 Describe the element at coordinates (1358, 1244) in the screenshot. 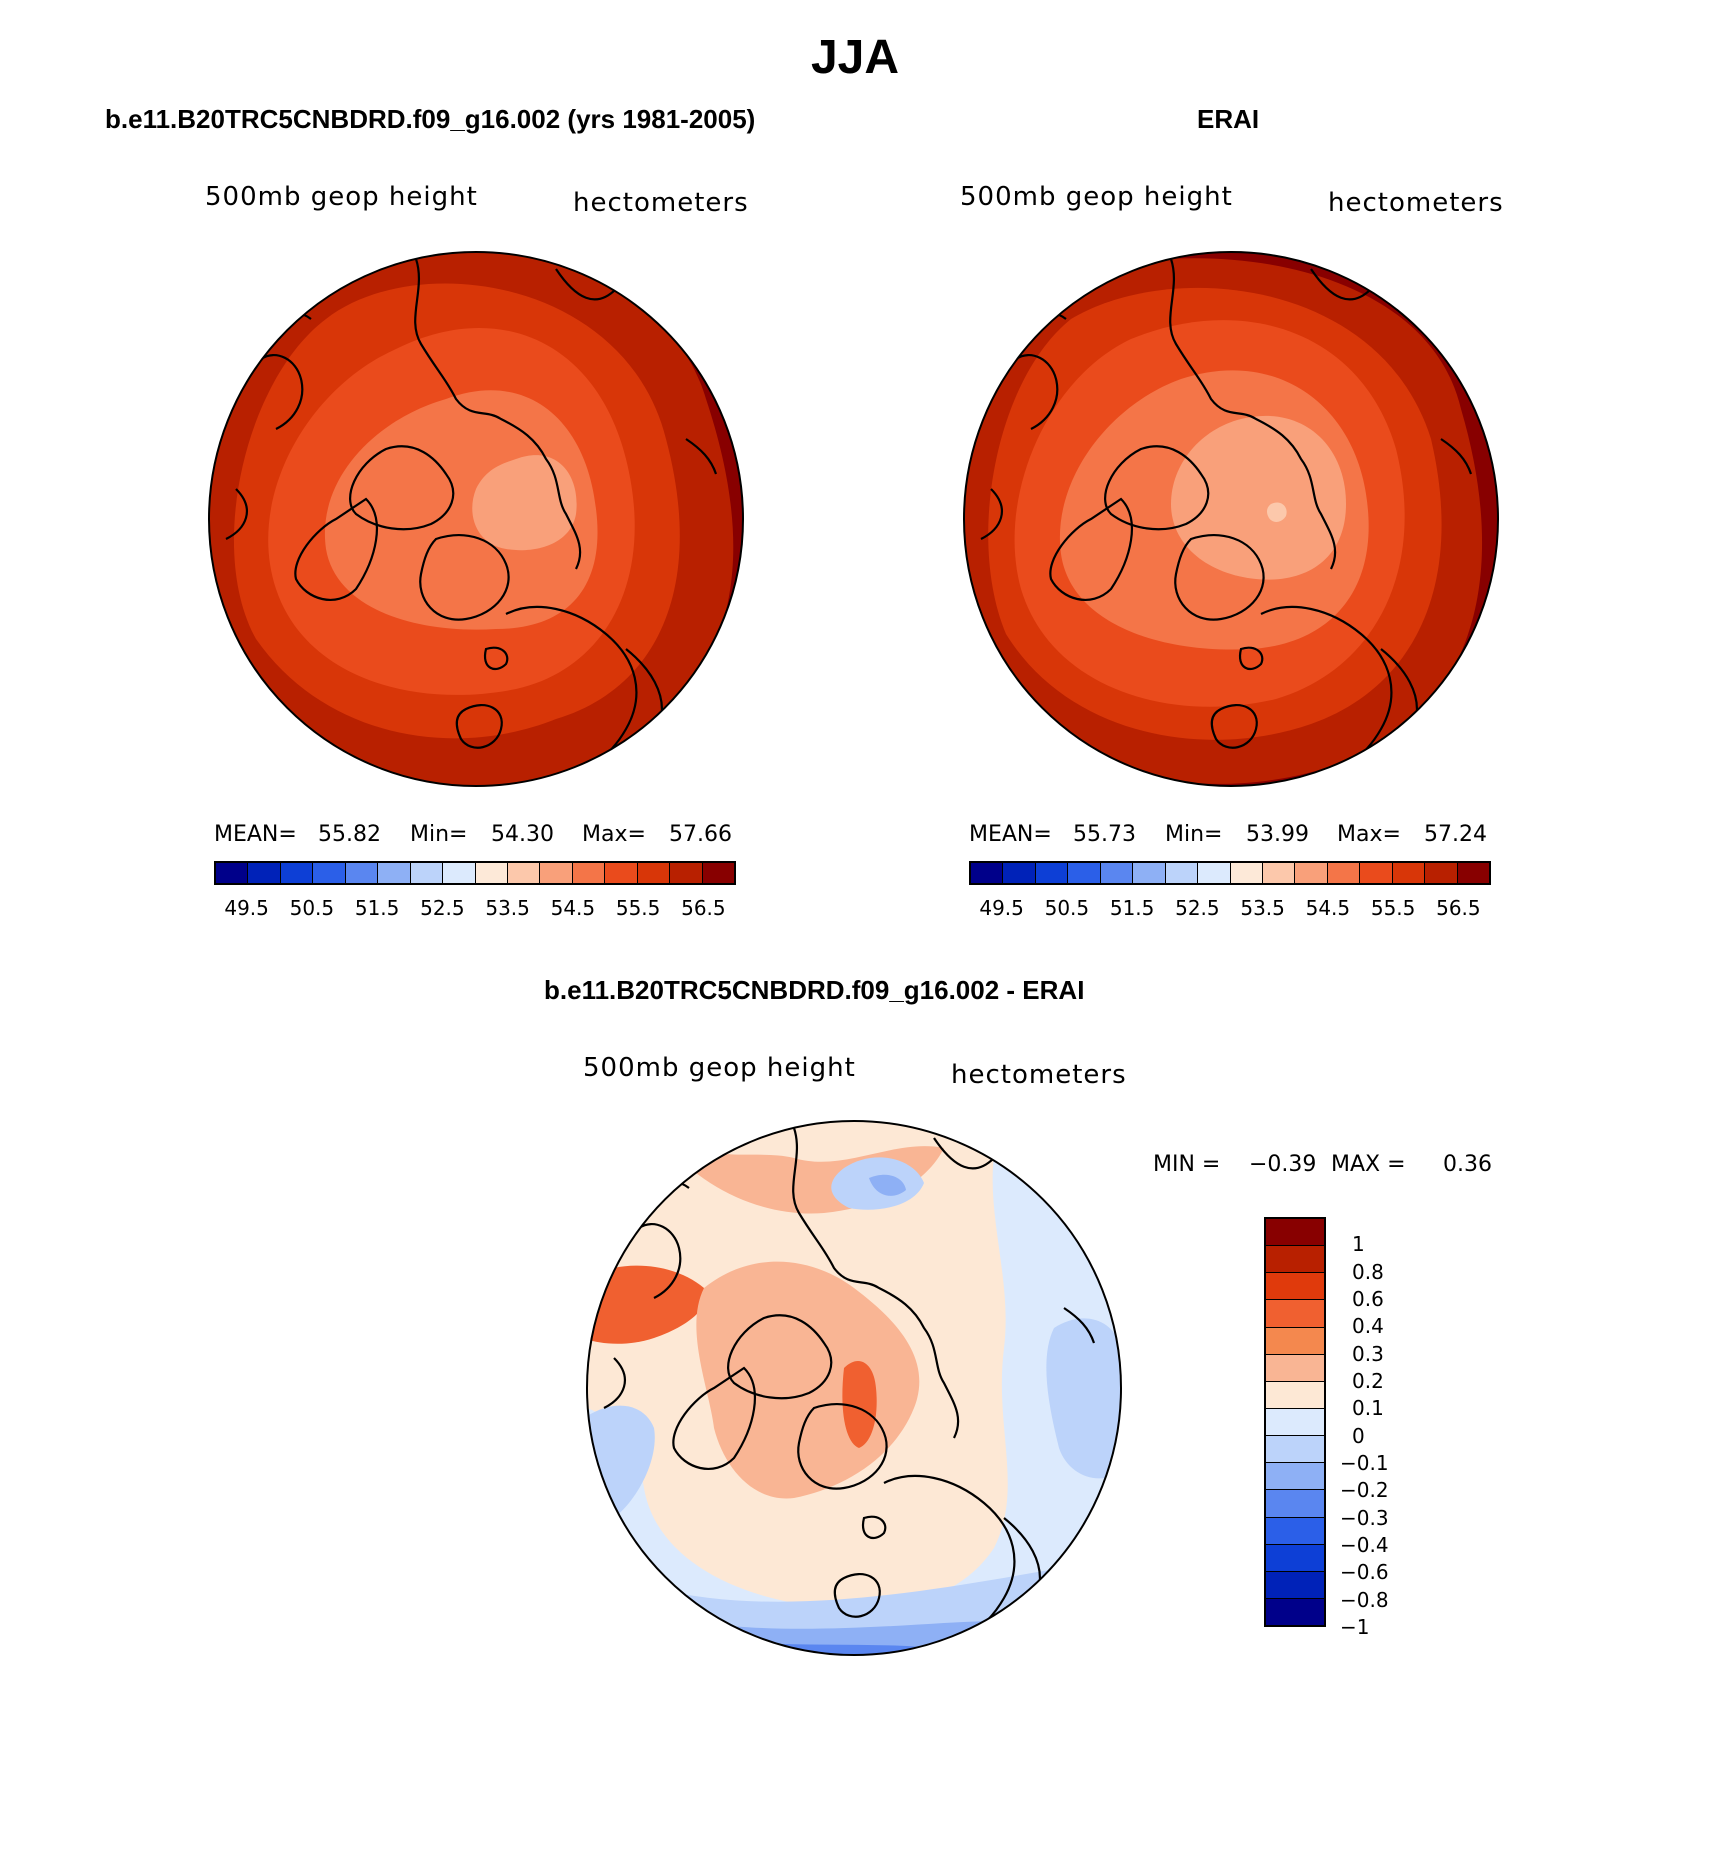

I see `diff-colorbar-tick-label: 1` at that location.